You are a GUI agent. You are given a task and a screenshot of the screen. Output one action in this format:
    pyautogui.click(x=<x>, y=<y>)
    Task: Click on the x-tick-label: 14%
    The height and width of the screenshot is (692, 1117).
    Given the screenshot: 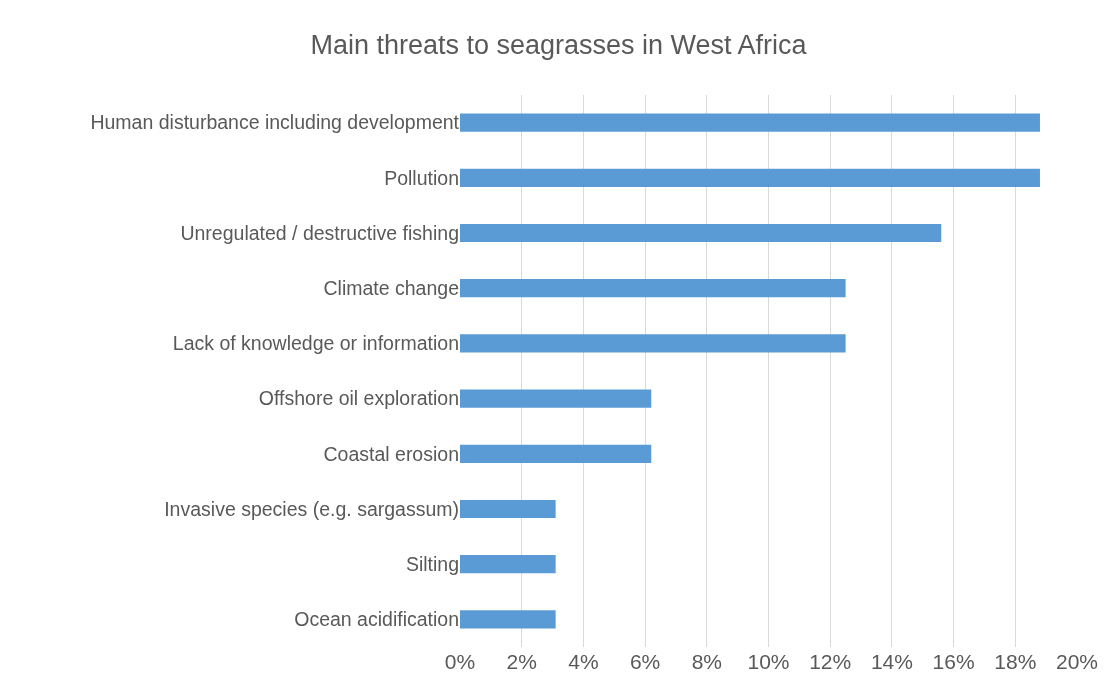 What is the action you would take?
    pyautogui.click(x=891, y=661)
    